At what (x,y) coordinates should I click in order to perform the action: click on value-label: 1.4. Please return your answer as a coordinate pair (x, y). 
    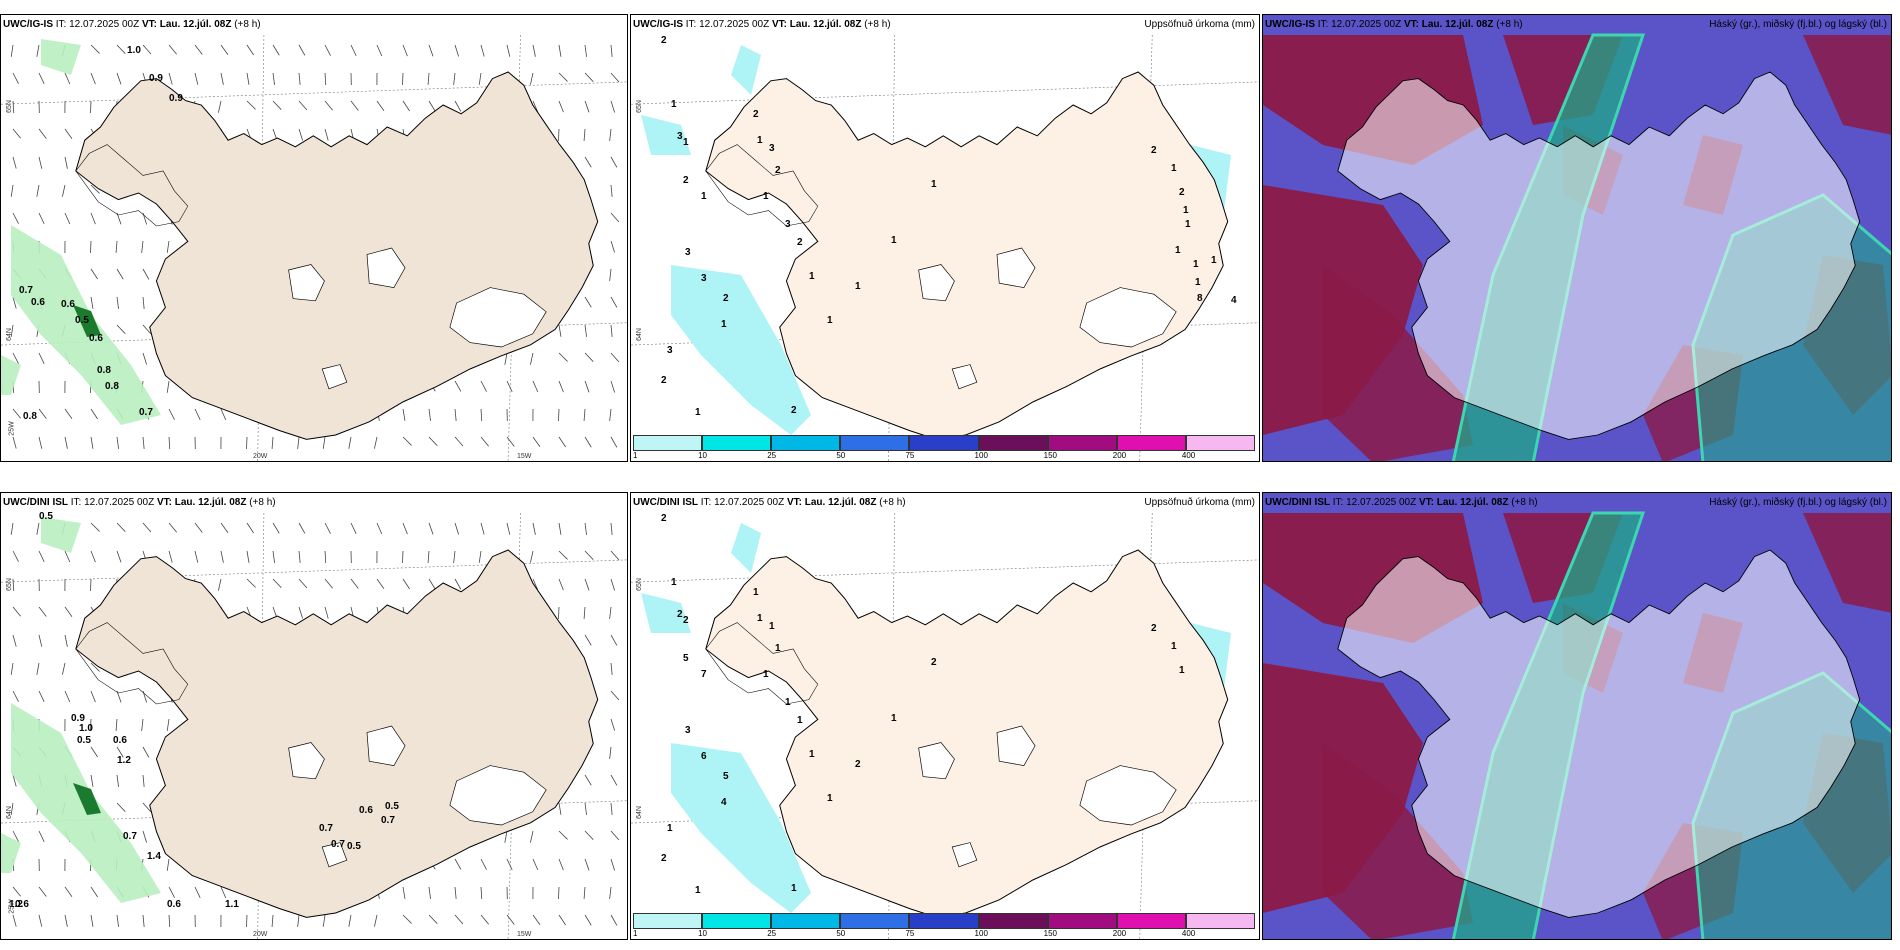
    Looking at the image, I should click on (154, 856).